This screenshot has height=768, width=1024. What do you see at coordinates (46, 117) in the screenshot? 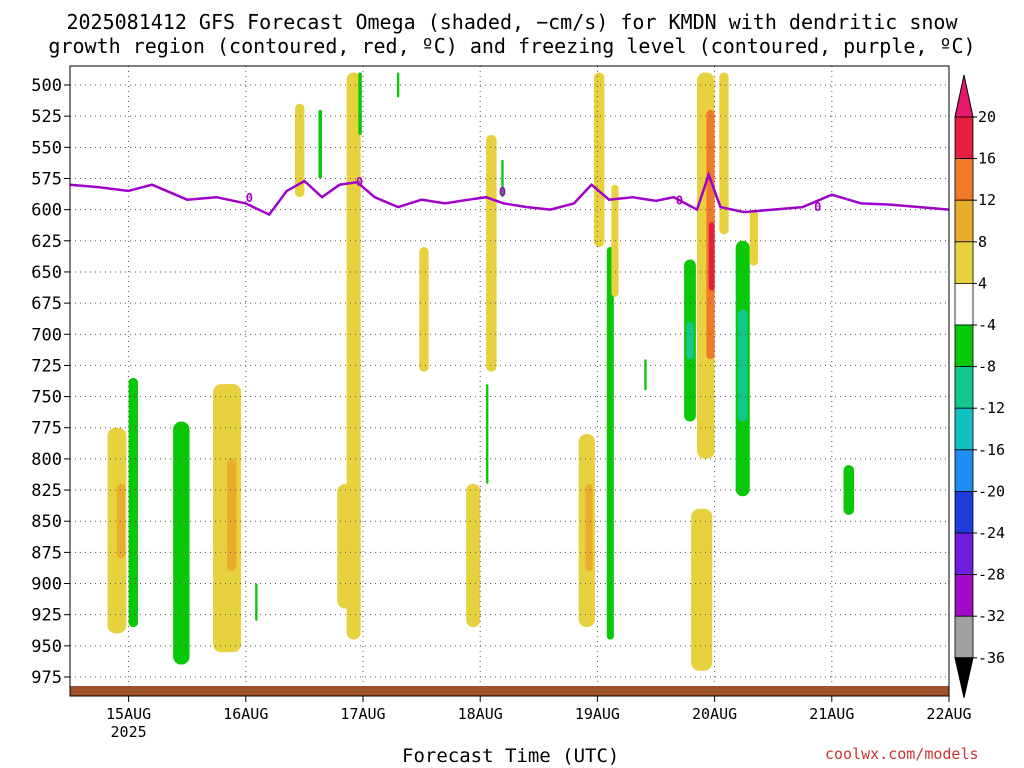
I see `y-tick-label-525: 525` at bounding box center [46, 117].